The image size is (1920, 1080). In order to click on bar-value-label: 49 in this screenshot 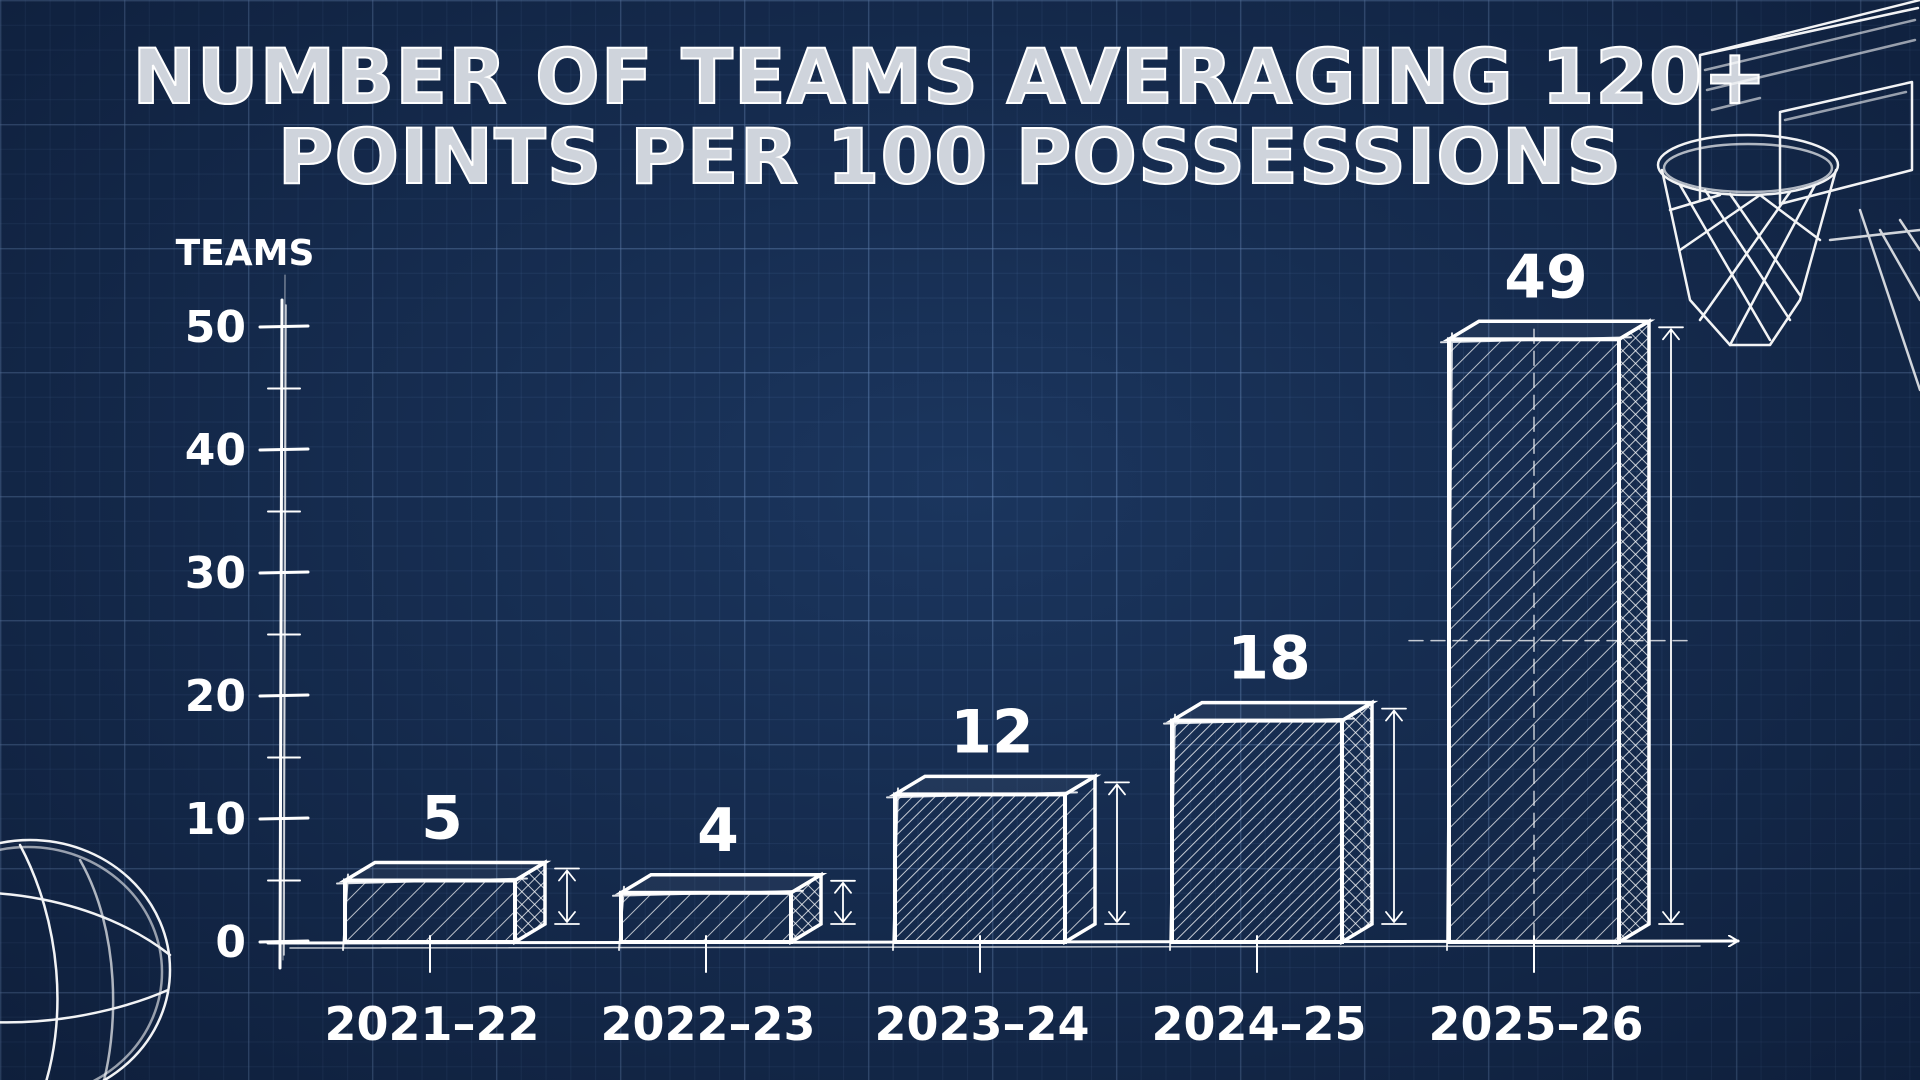, I will do `click(1546, 277)`.